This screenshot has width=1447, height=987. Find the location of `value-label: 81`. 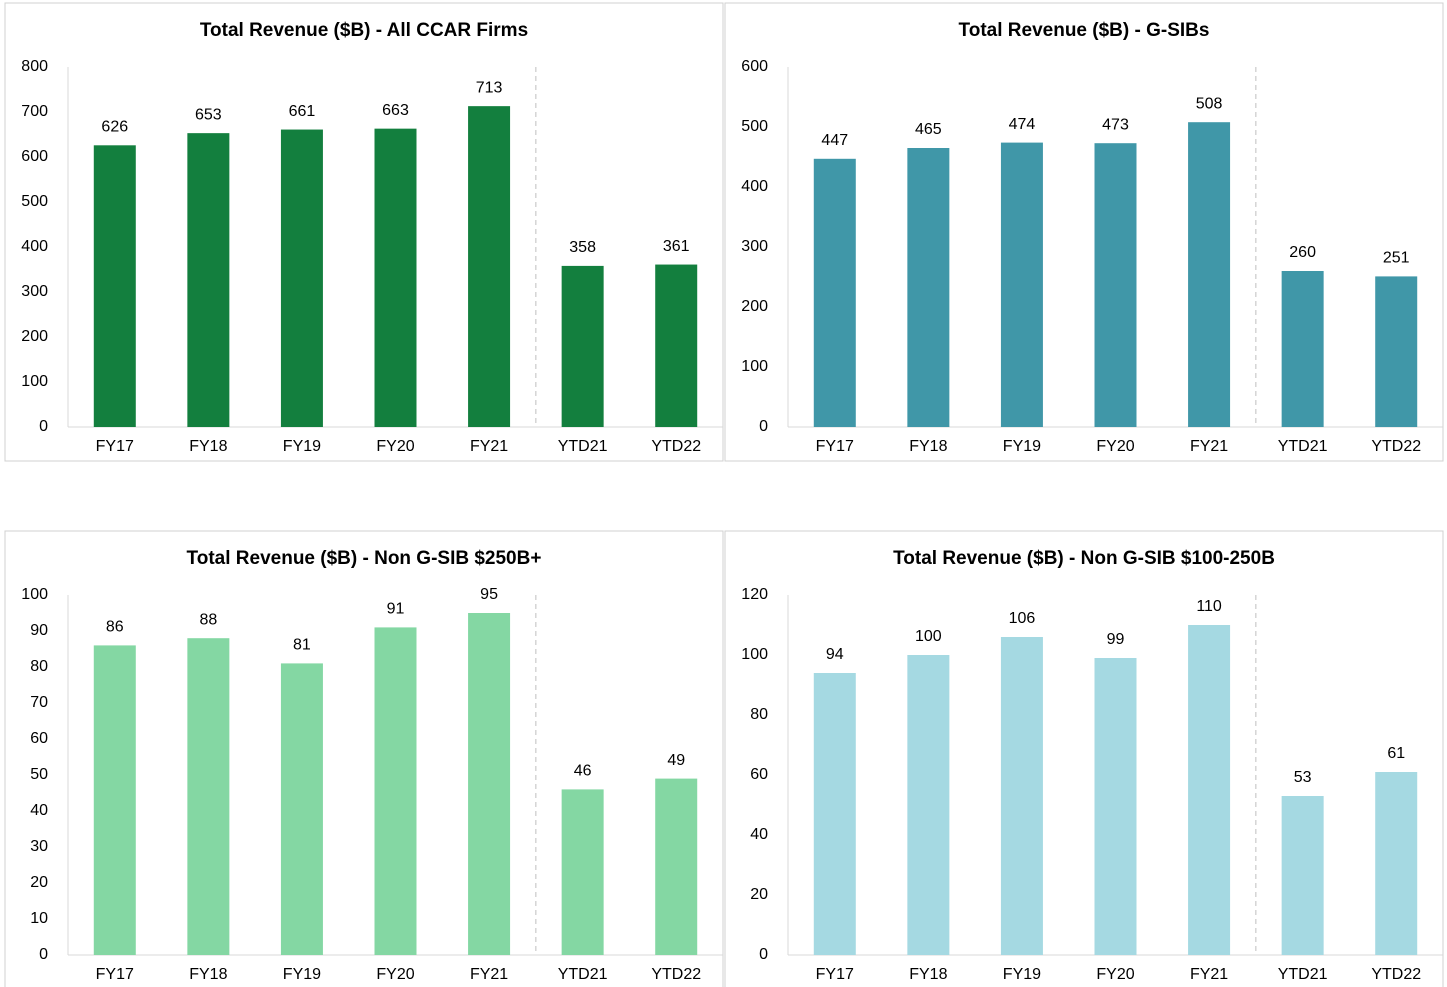

value-label: 81 is located at coordinates (302, 645).